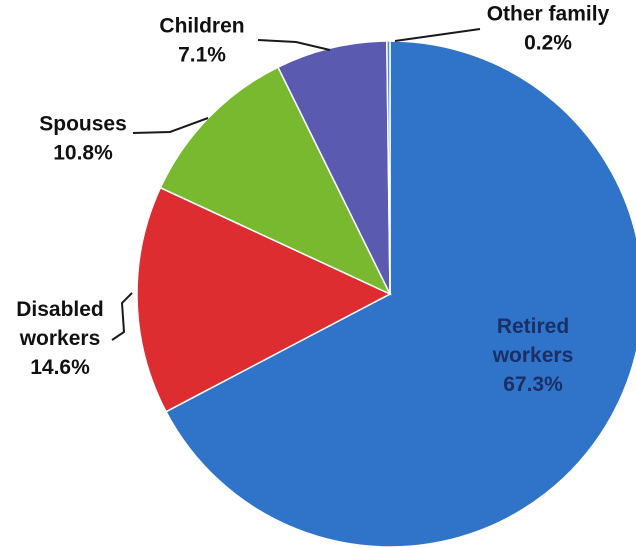  What do you see at coordinates (60, 367) in the screenshot?
I see `slice-percent: 14.6%` at bounding box center [60, 367].